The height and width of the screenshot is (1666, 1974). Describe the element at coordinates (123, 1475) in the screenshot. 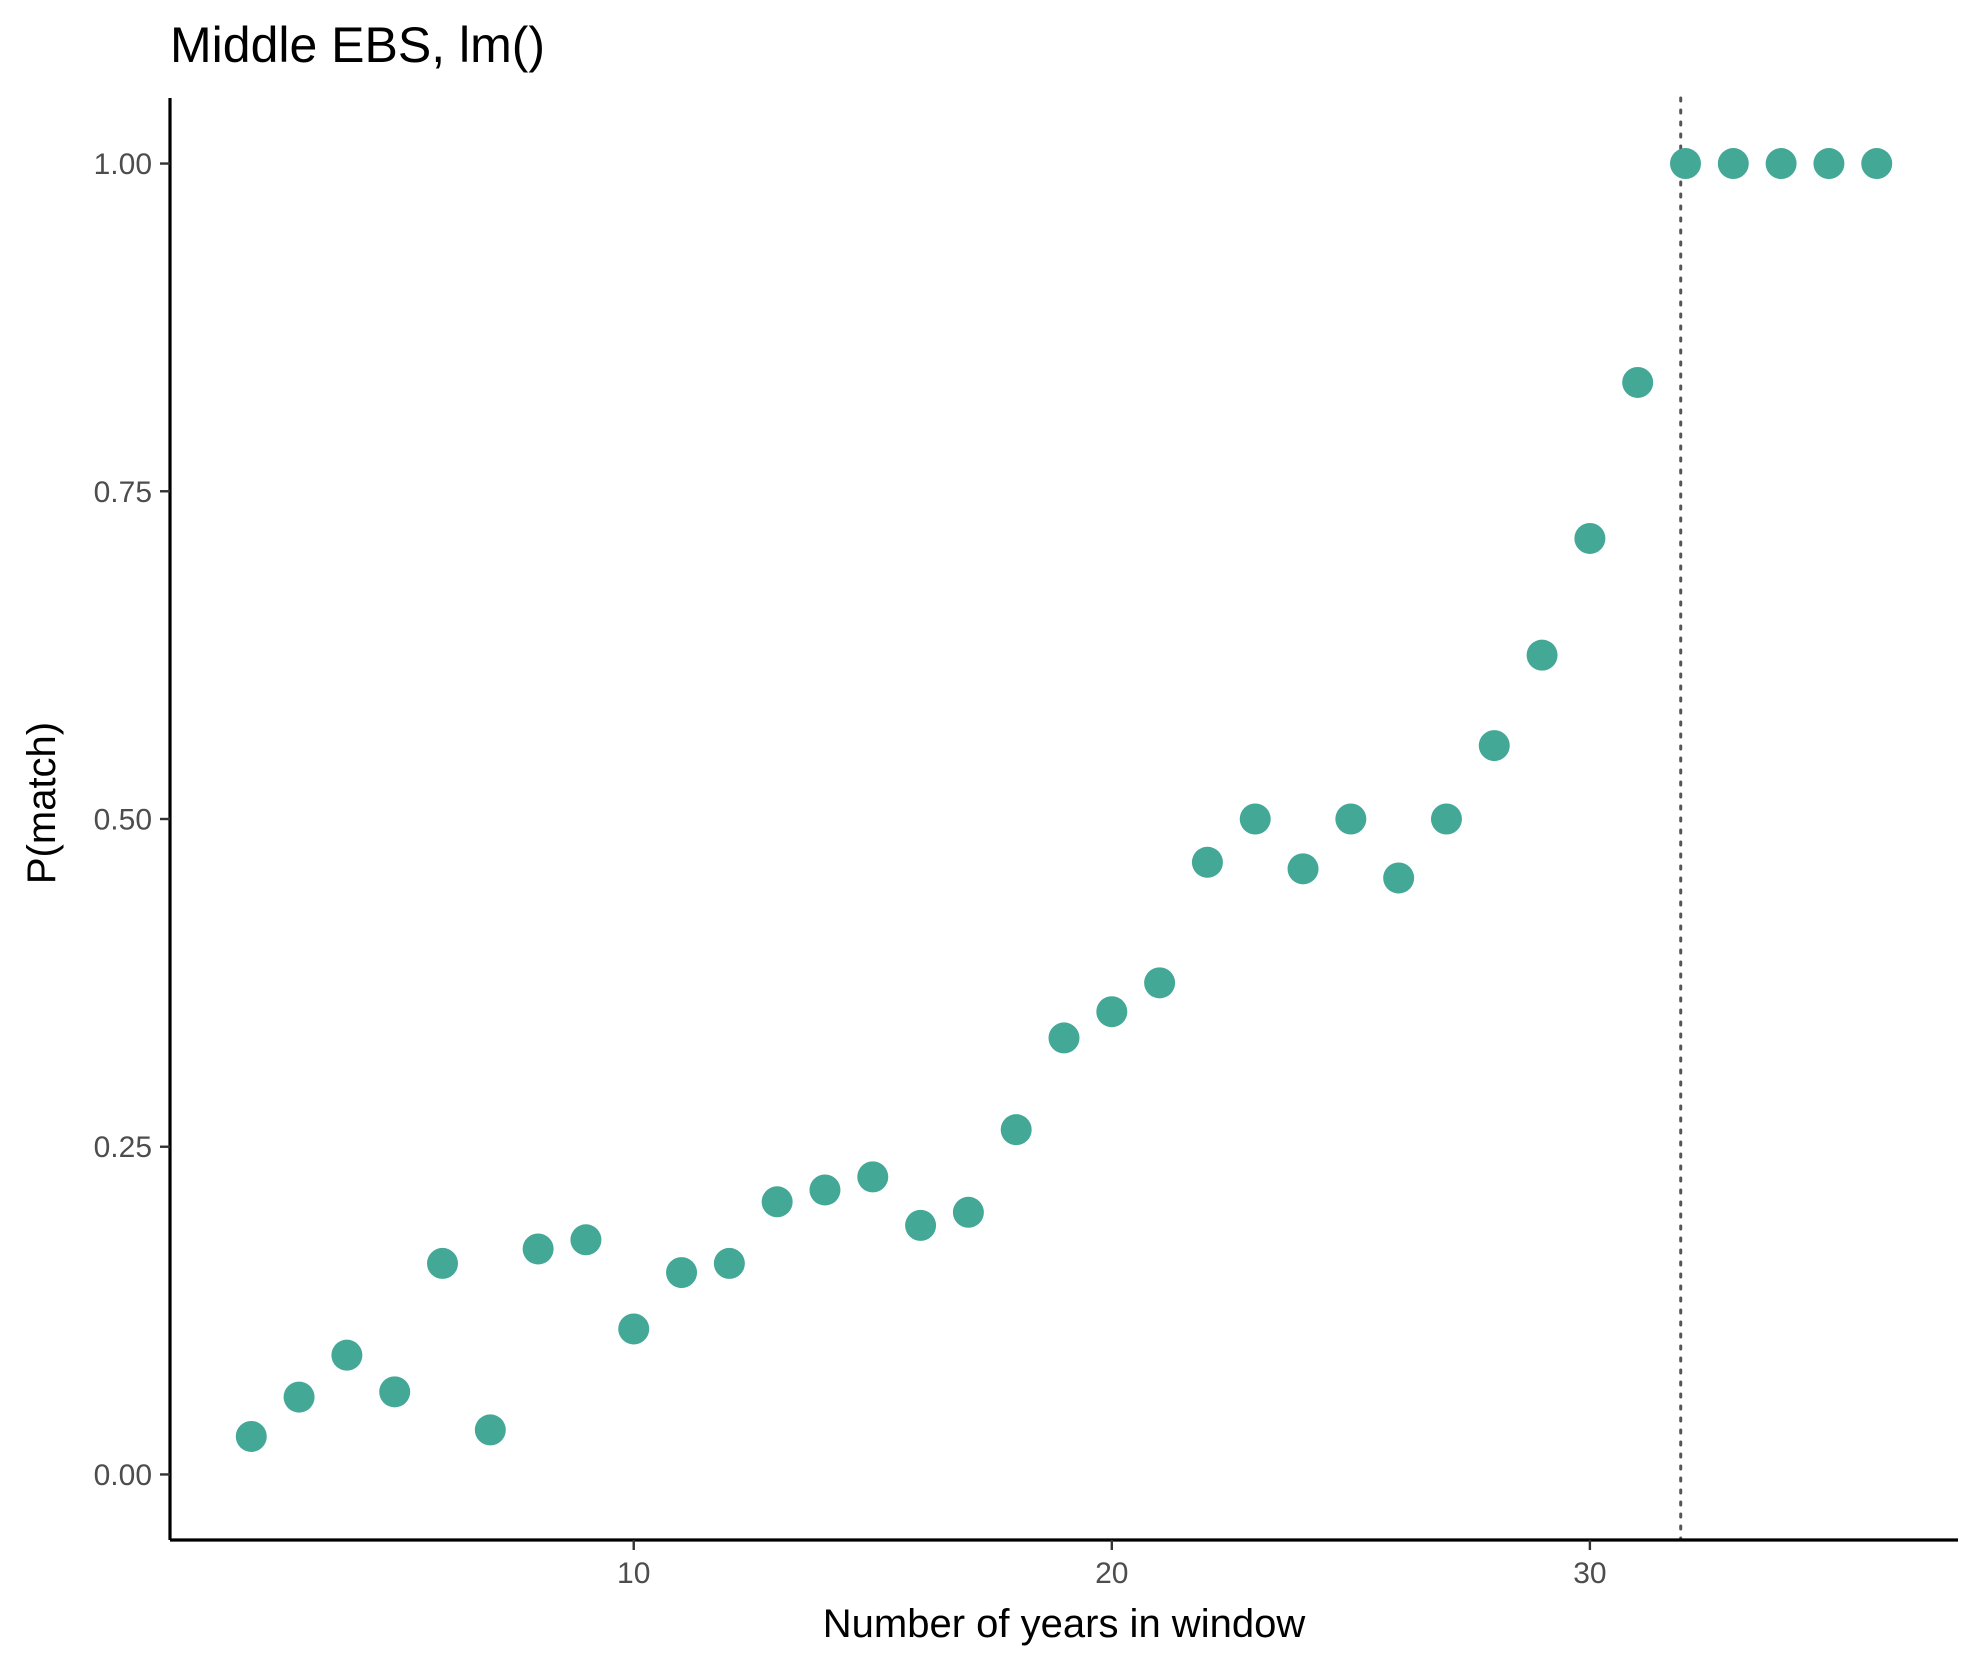

I see `y-tick-label: 0.00` at that location.